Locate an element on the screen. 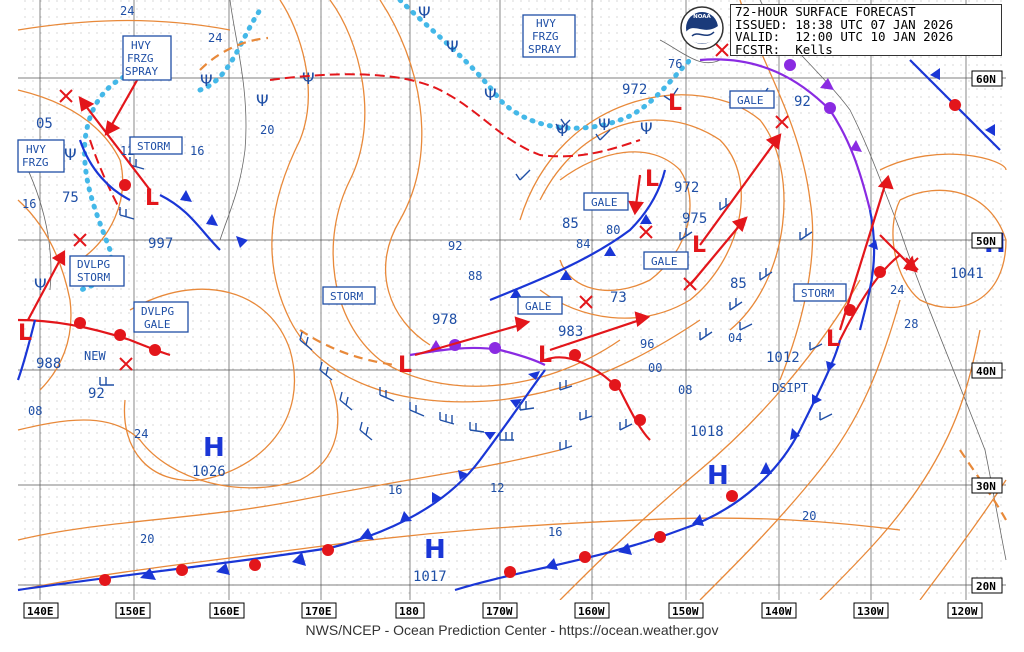 The height and width of the screenshot is (652, 1024). pressure-983: 983 is located at coordinates (570, 332).